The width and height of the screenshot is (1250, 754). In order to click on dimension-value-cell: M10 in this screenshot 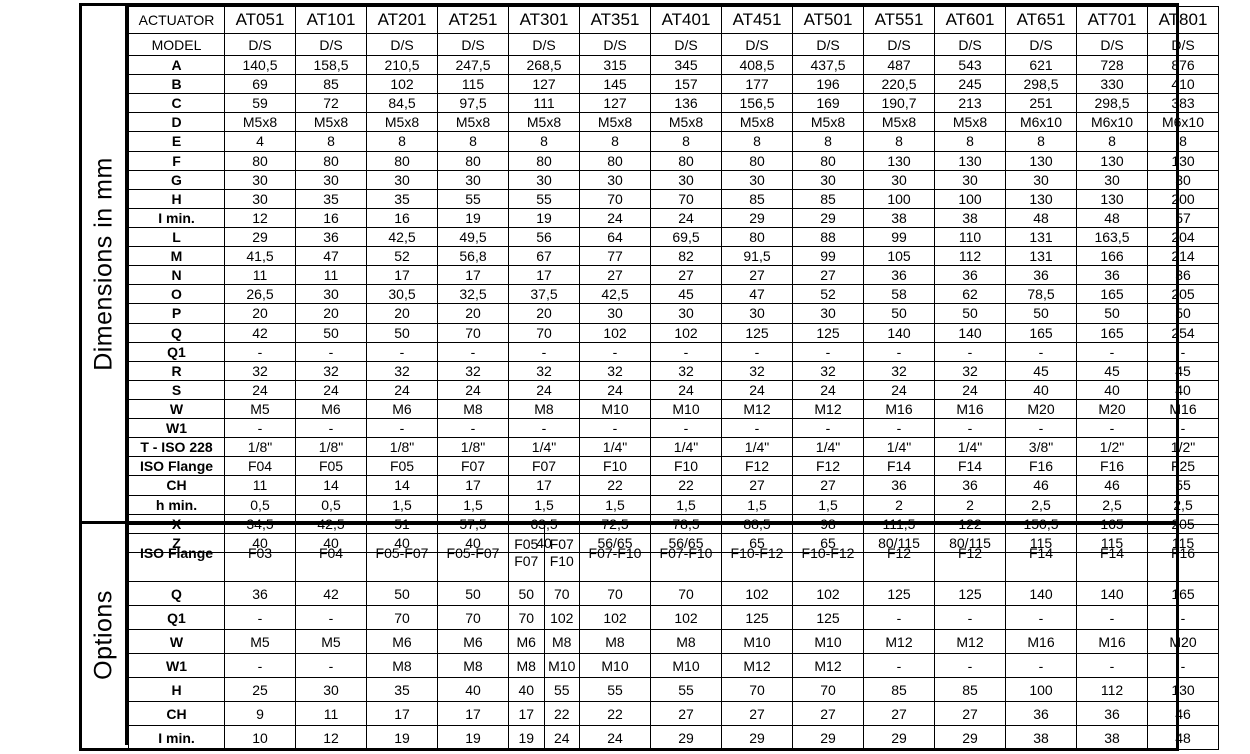, I will do `click(686, 409)`.